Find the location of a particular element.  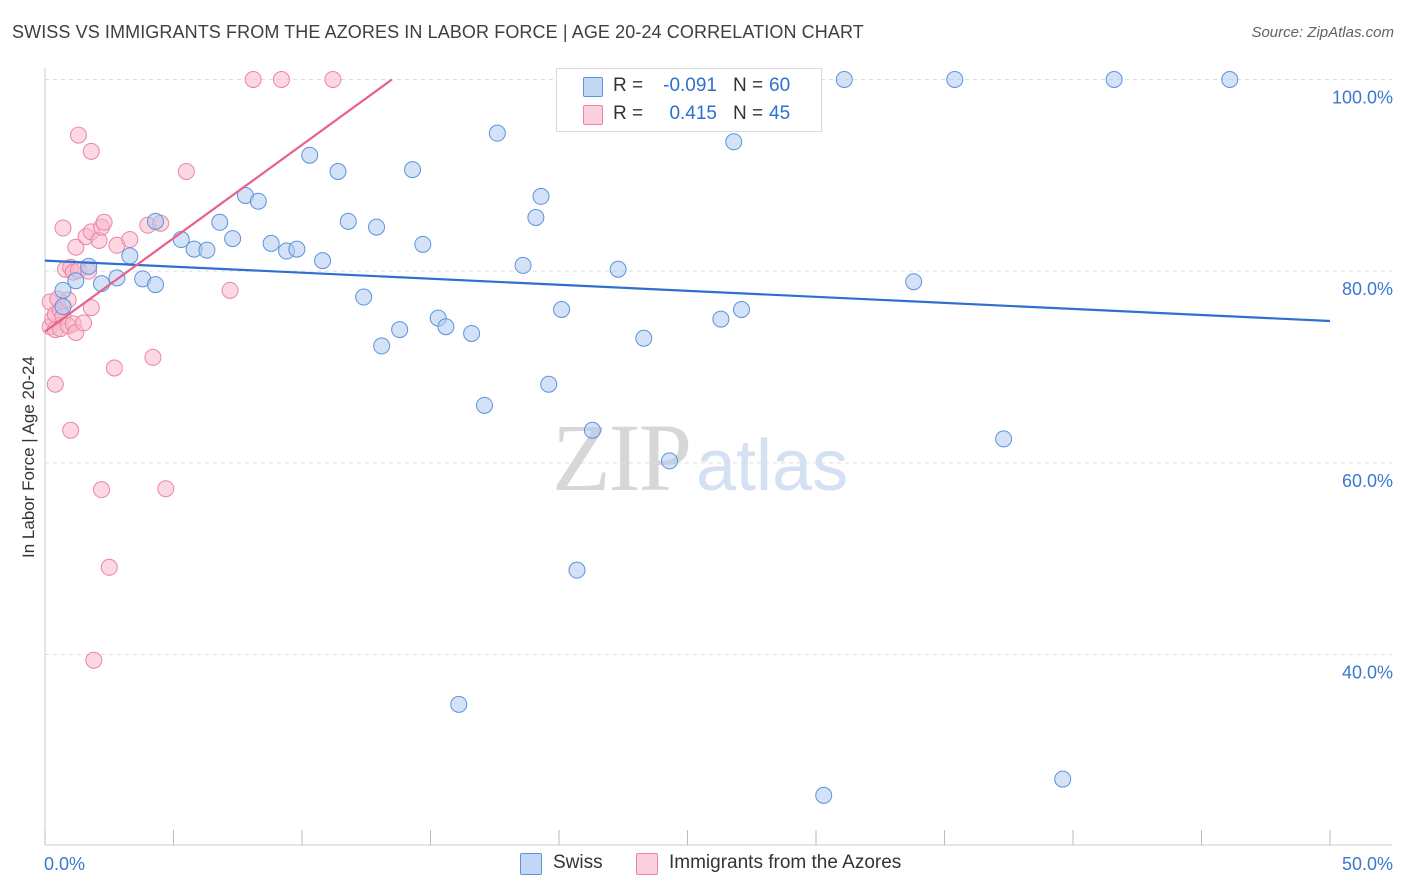

swiss-trend-line is located at coordinates (687, 291).